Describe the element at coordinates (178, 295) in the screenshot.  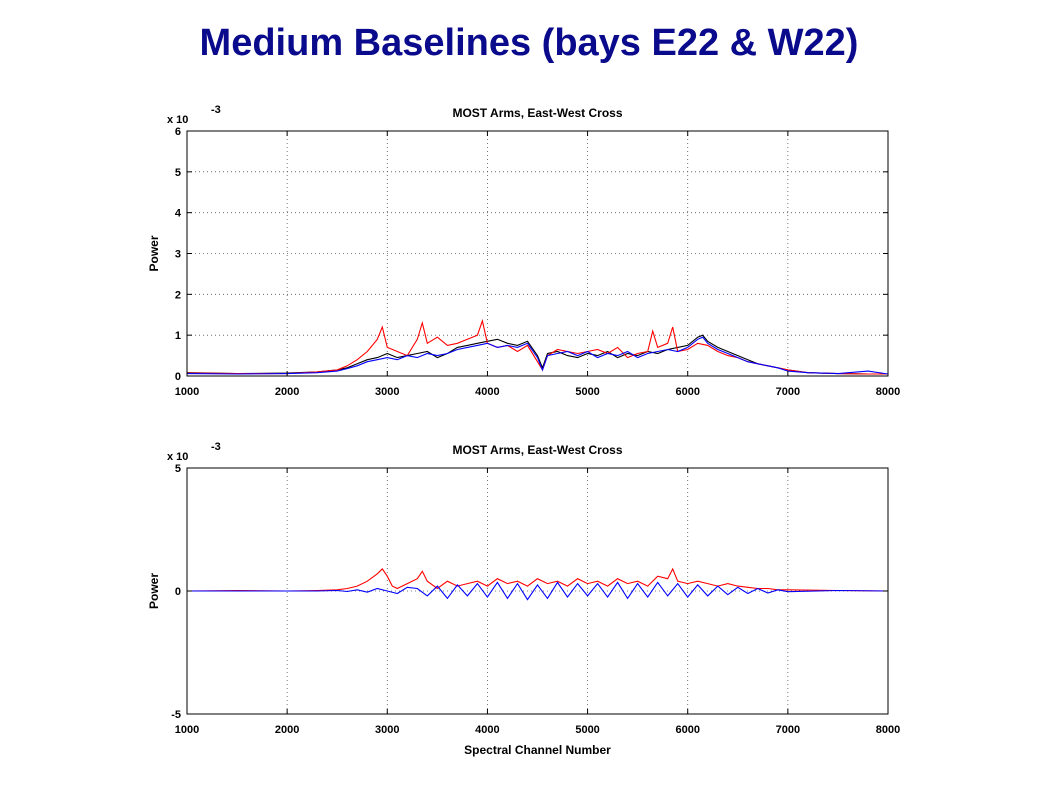
I see `y-tick-label: 2` at that location.